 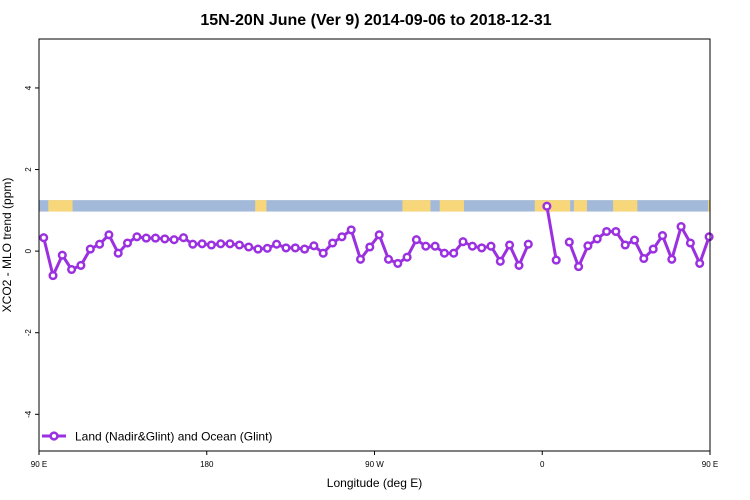 I want to click on ocean-band, so click(x=374, y=206).